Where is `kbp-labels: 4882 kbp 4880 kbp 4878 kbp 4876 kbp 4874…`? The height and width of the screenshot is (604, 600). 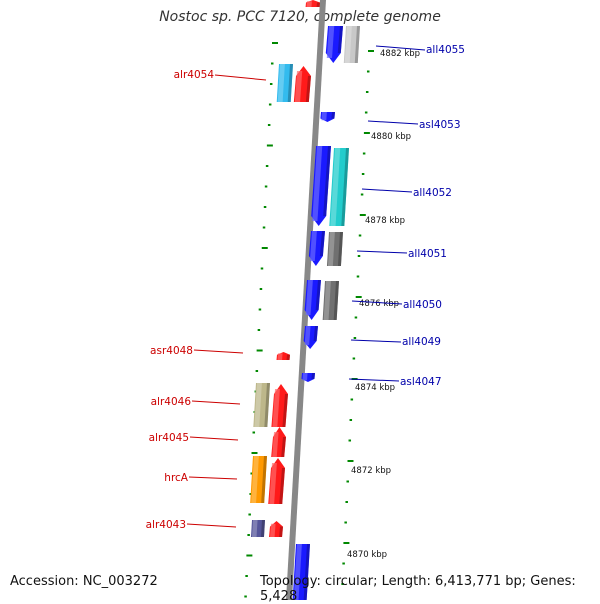 kbp-labels: 4882 kbp 4880 kbp 4878 kbp 4876 kbp 4874… is located at coordinates (383, 304).